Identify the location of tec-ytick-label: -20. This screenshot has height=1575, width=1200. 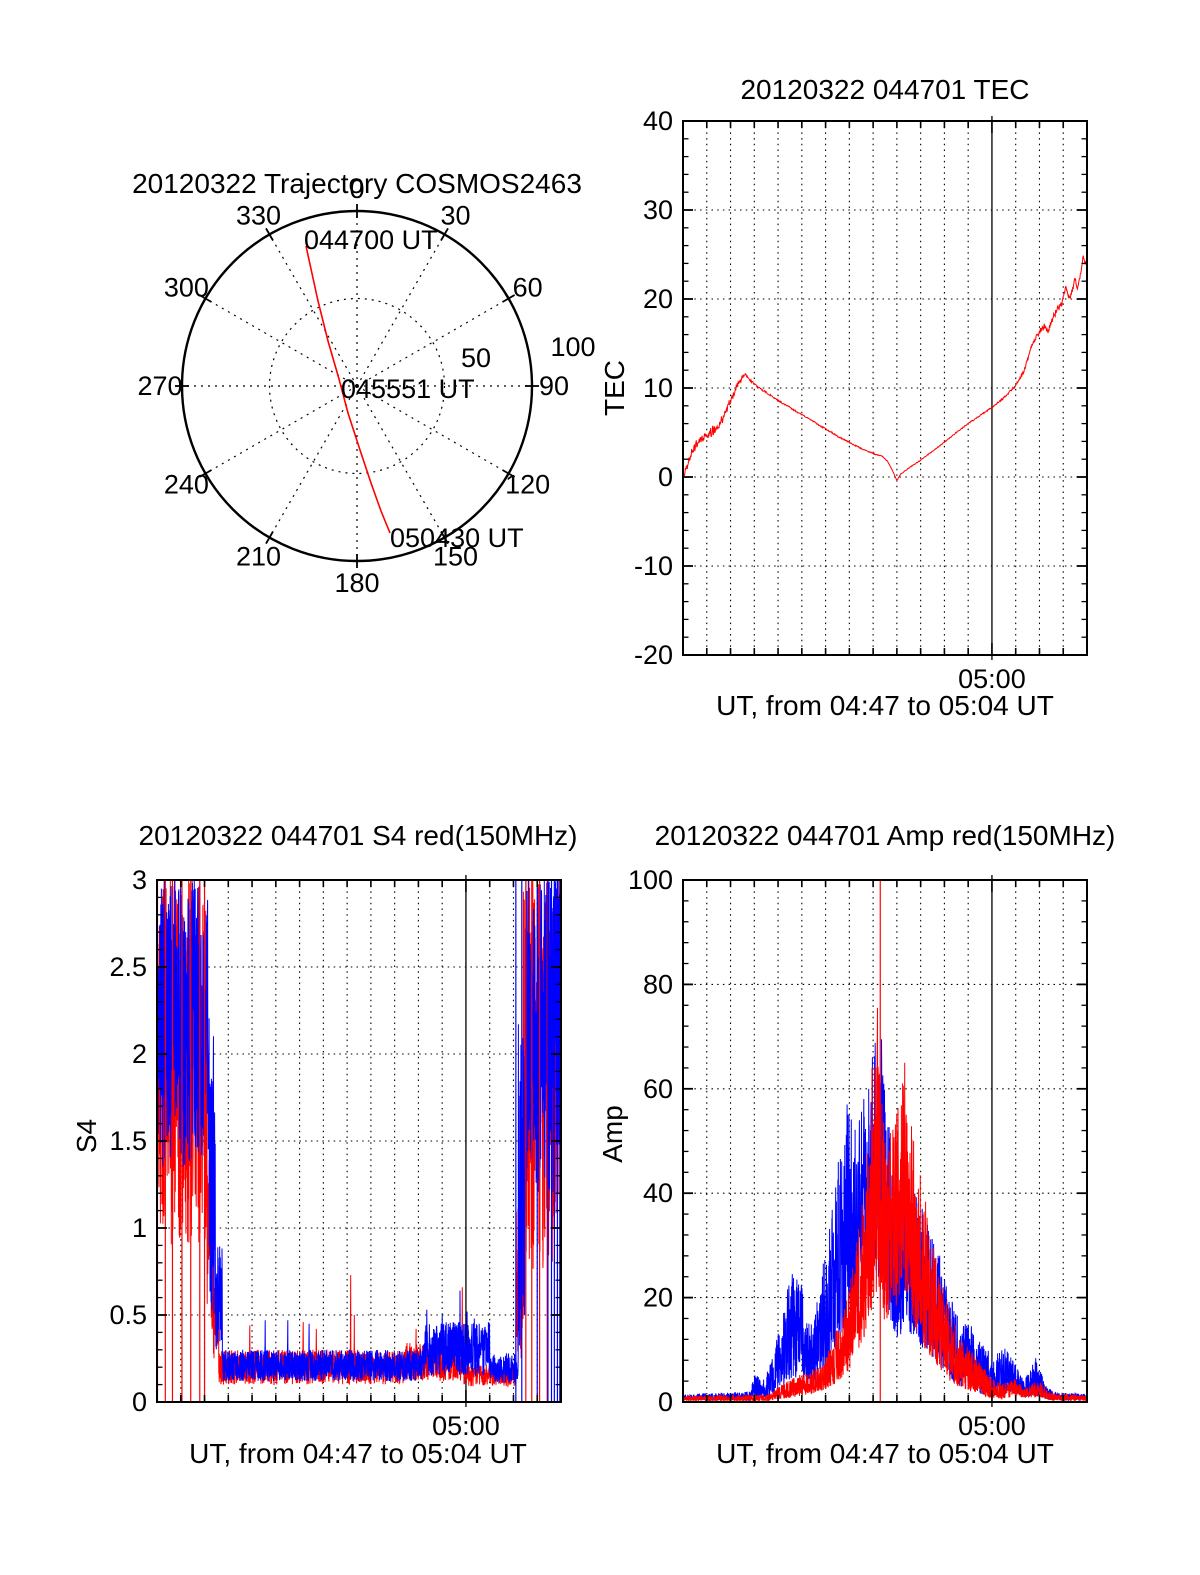
(653, 655).